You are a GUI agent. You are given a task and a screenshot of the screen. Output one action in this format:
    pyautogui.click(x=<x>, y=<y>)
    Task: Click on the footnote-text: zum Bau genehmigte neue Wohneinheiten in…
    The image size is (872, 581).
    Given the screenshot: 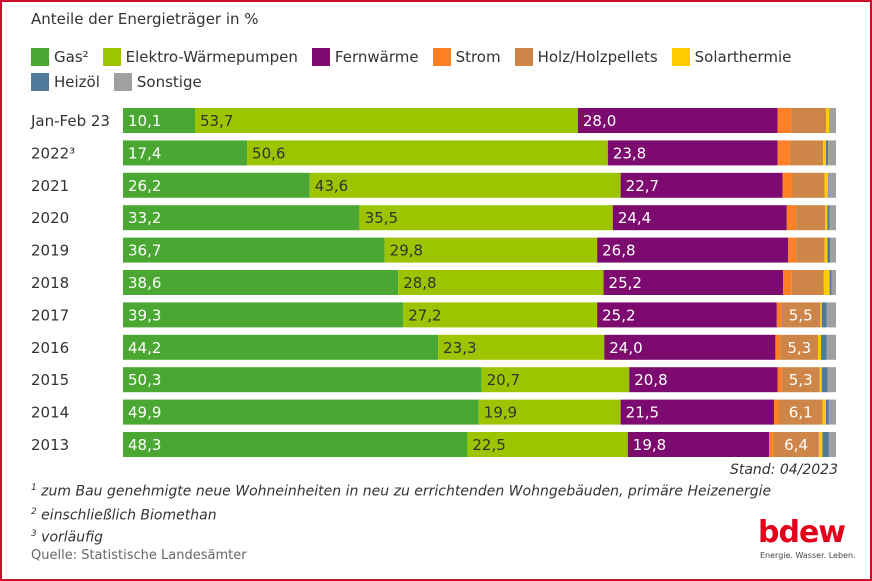 What is the action you would take?
    pyautogui.click(x=404, y=491)
    